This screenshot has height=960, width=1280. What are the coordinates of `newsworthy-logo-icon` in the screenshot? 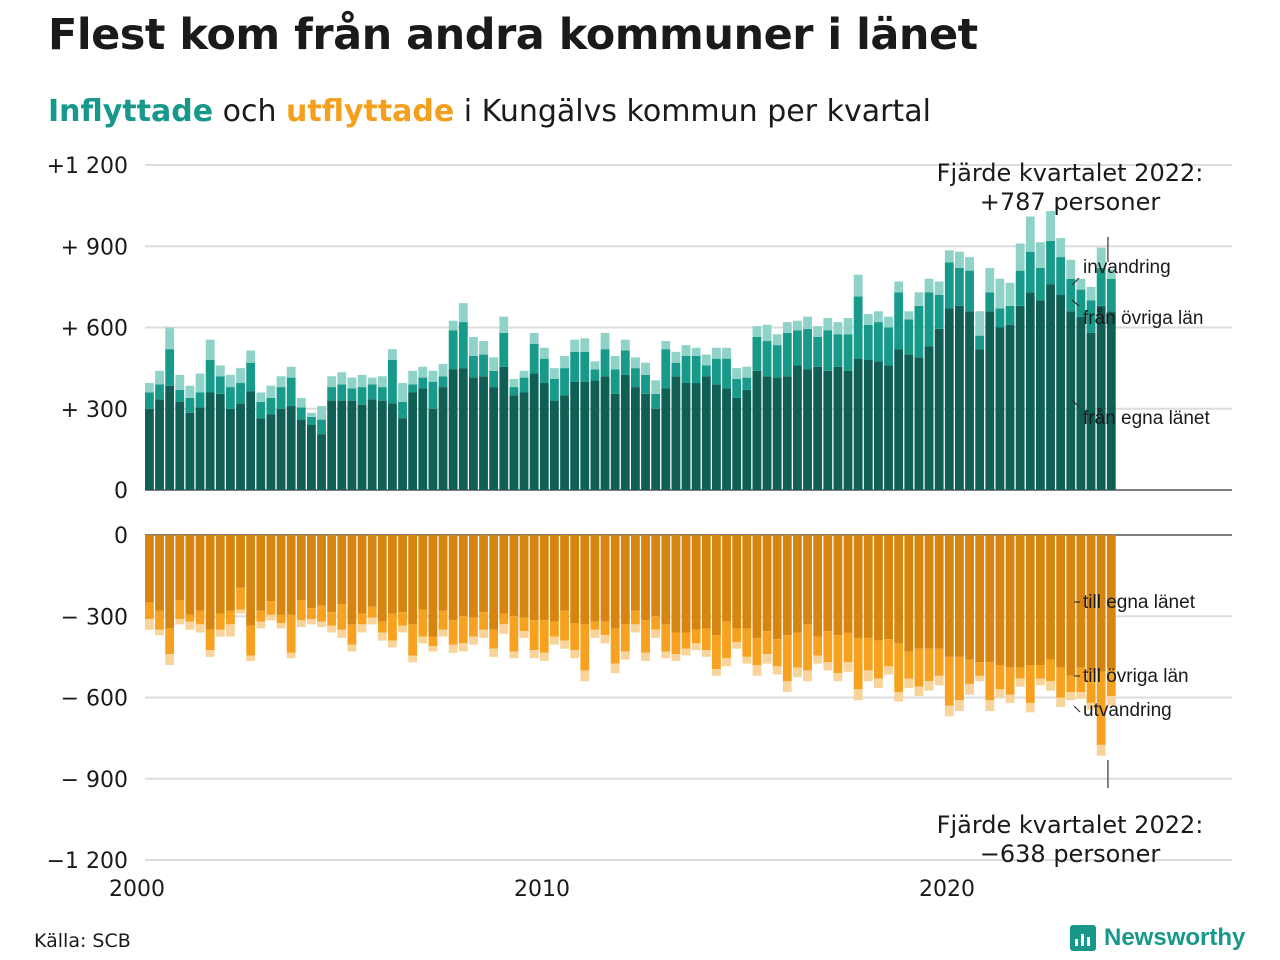 It's located at (1083, 938).